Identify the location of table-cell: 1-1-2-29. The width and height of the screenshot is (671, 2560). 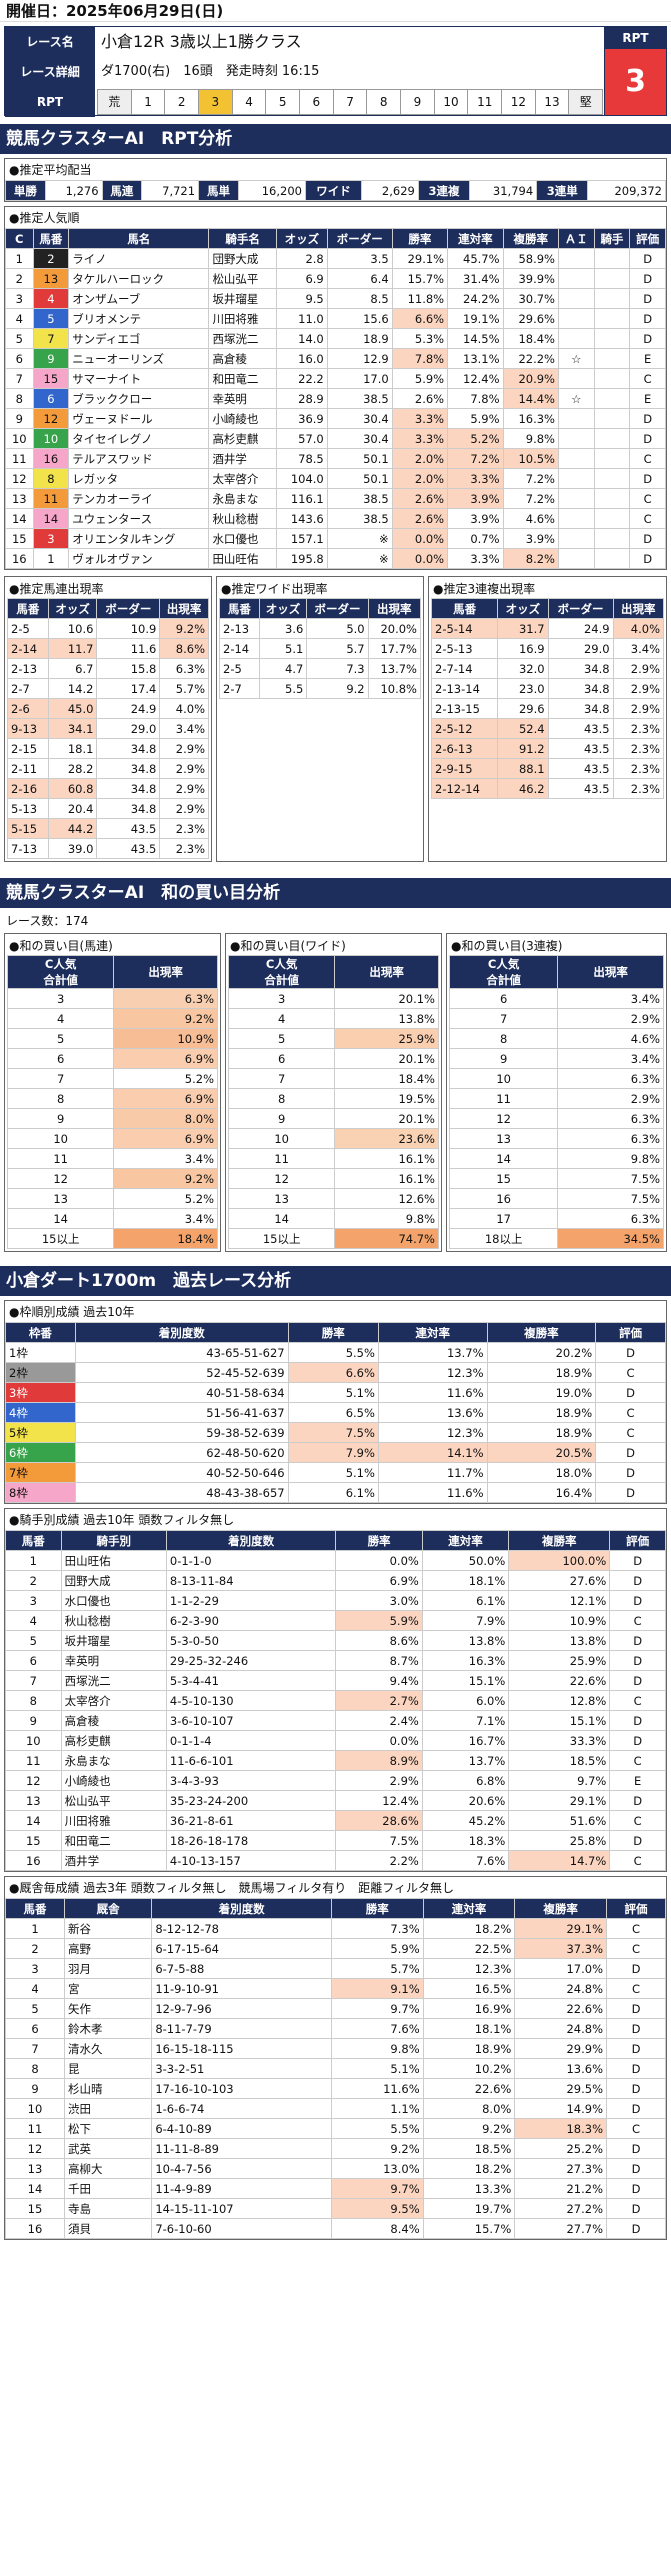
(251, 1600).